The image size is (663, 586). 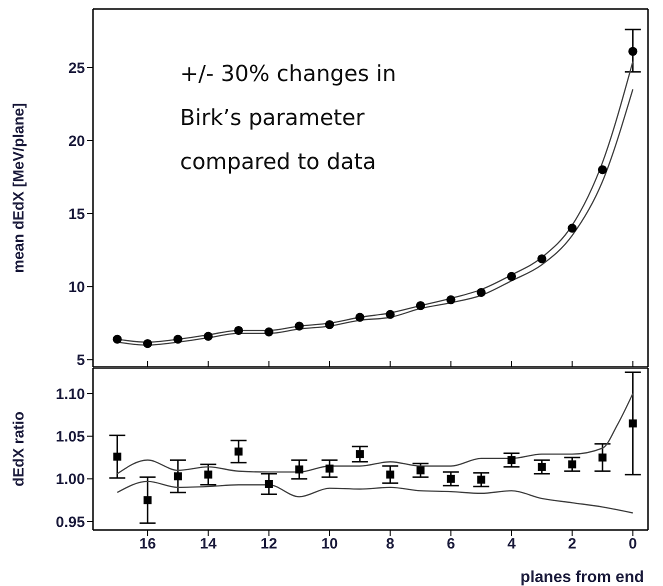 I want to click on y-tick-label: 0.95, so click(x=70, y=522).